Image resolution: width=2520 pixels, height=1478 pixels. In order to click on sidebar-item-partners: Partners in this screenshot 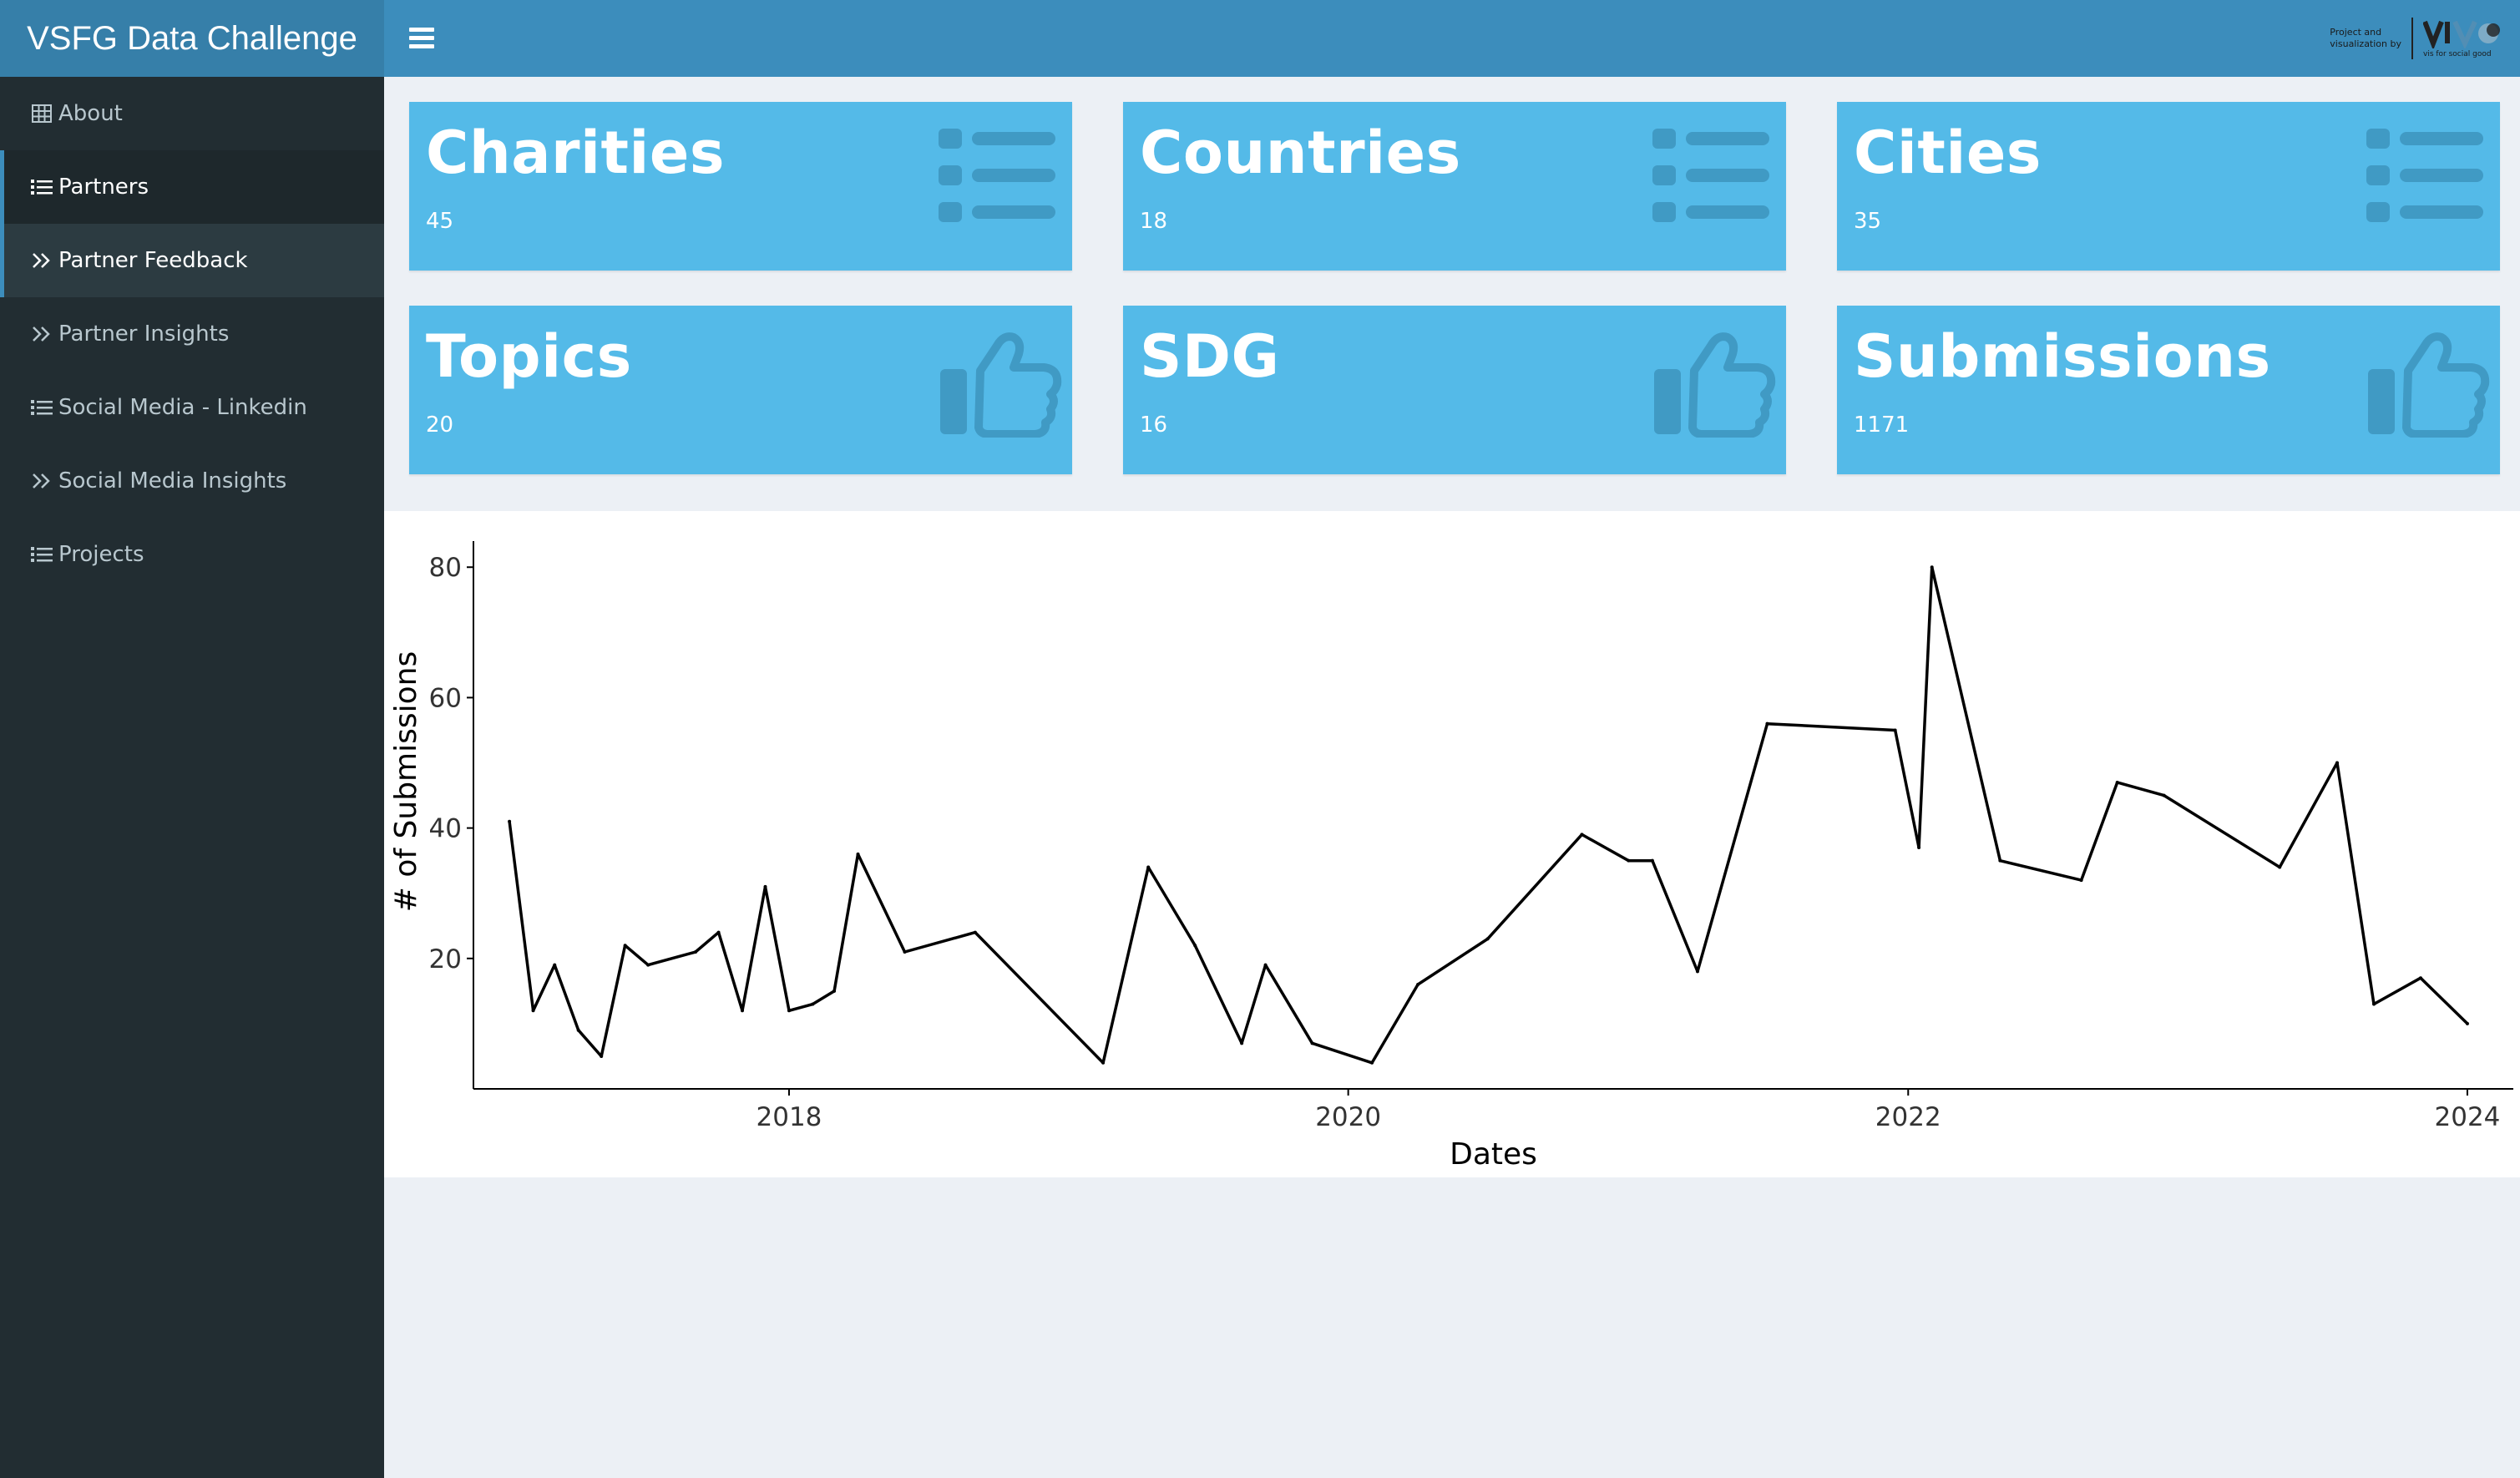, I will do `click(192, 187)`.